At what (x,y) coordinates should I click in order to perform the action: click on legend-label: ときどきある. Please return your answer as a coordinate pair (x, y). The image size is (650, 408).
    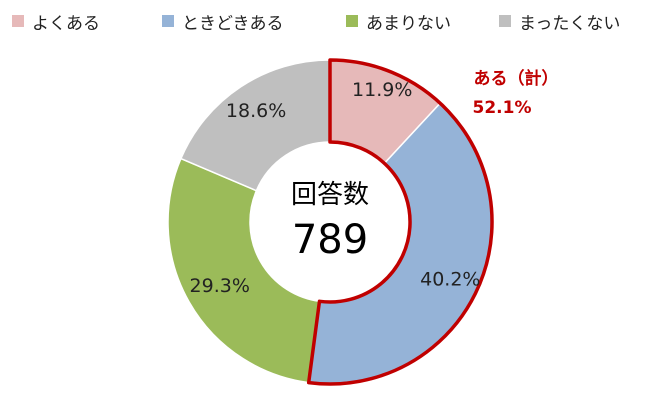
    Looking at the image, I should click on (233, 23).